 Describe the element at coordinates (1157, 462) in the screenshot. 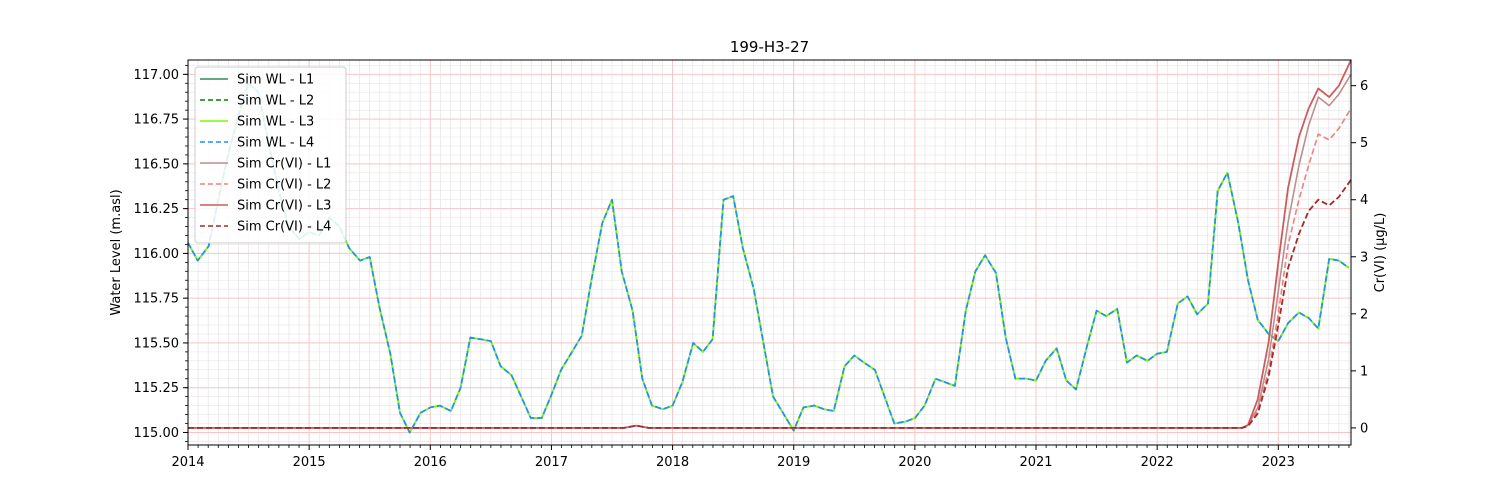

I see `x-tick-label: 2022` at that location.